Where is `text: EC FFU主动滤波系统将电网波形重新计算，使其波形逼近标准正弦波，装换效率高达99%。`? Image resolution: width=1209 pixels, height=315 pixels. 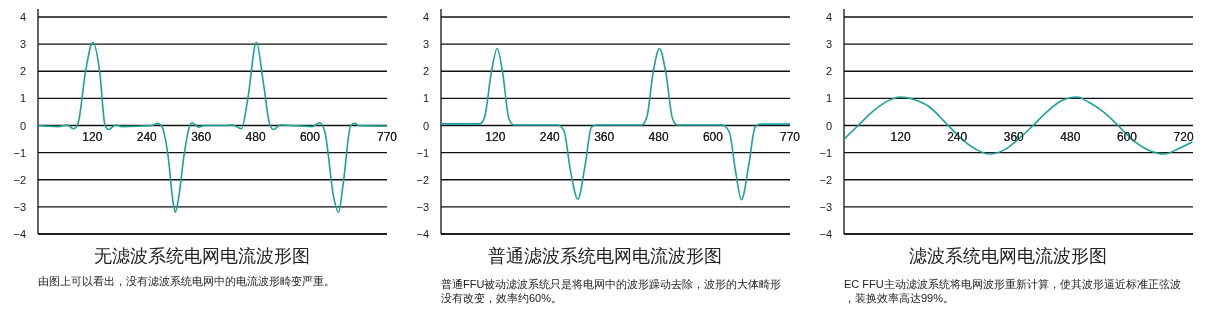
text: EC FFU主动滤波系统将电网波形重新计算，使其波形逼近标准正弦波，装换效率高达99%。 is located at coordinates (1012, 291).